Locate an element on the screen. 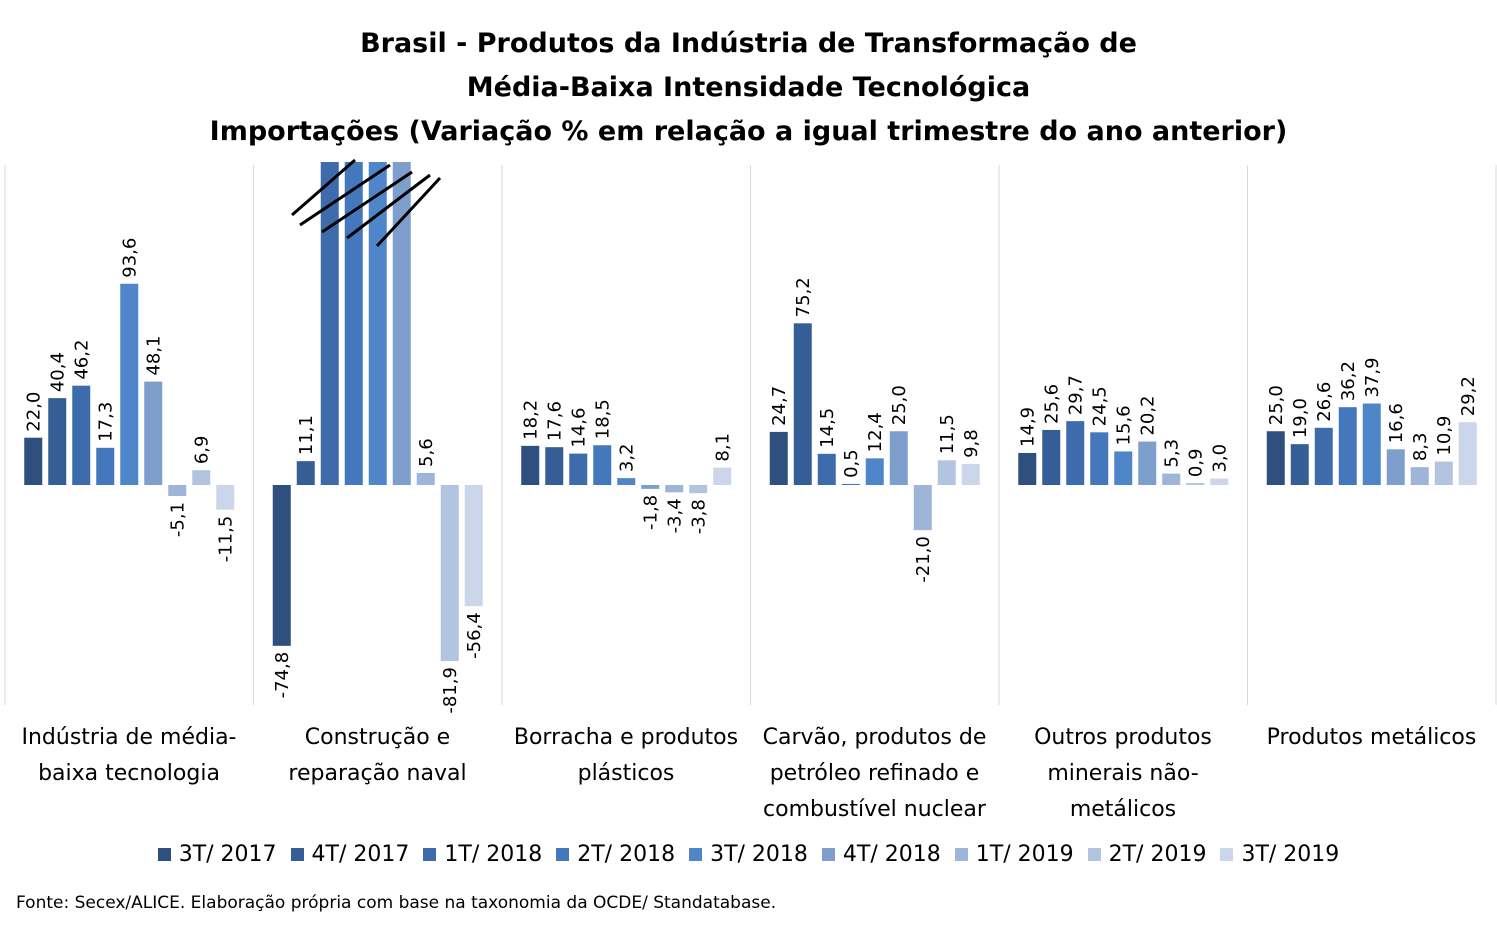 This screenshot has height=928, width=1497. legend-item: 3T/ 2017 is located at coordinates (217, 854).